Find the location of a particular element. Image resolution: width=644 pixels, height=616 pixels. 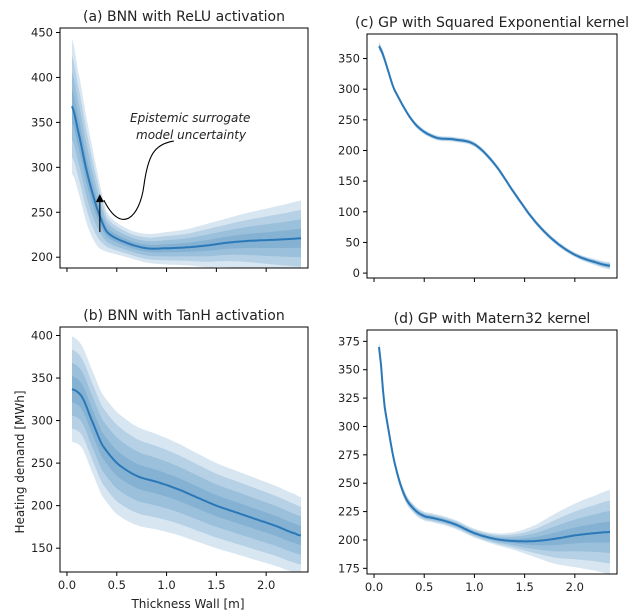

x-tick-label-d: 0.0 is located at coordinates (374, 587).